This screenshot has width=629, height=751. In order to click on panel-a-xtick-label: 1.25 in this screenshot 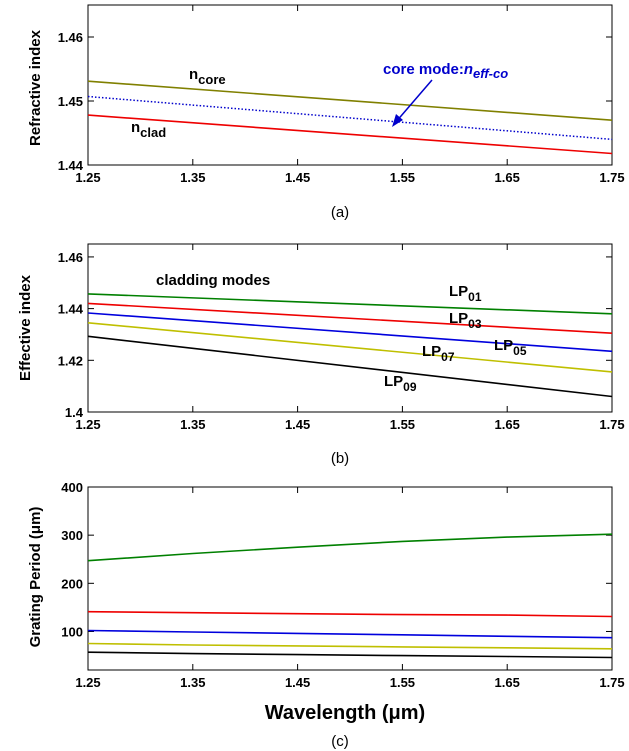, I will do `click(87, 177)`.